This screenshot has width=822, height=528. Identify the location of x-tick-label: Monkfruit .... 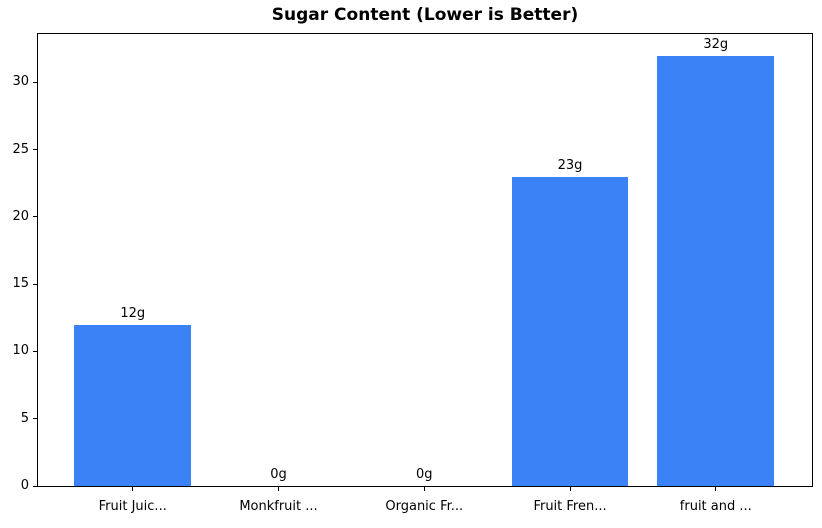
(278, 506).